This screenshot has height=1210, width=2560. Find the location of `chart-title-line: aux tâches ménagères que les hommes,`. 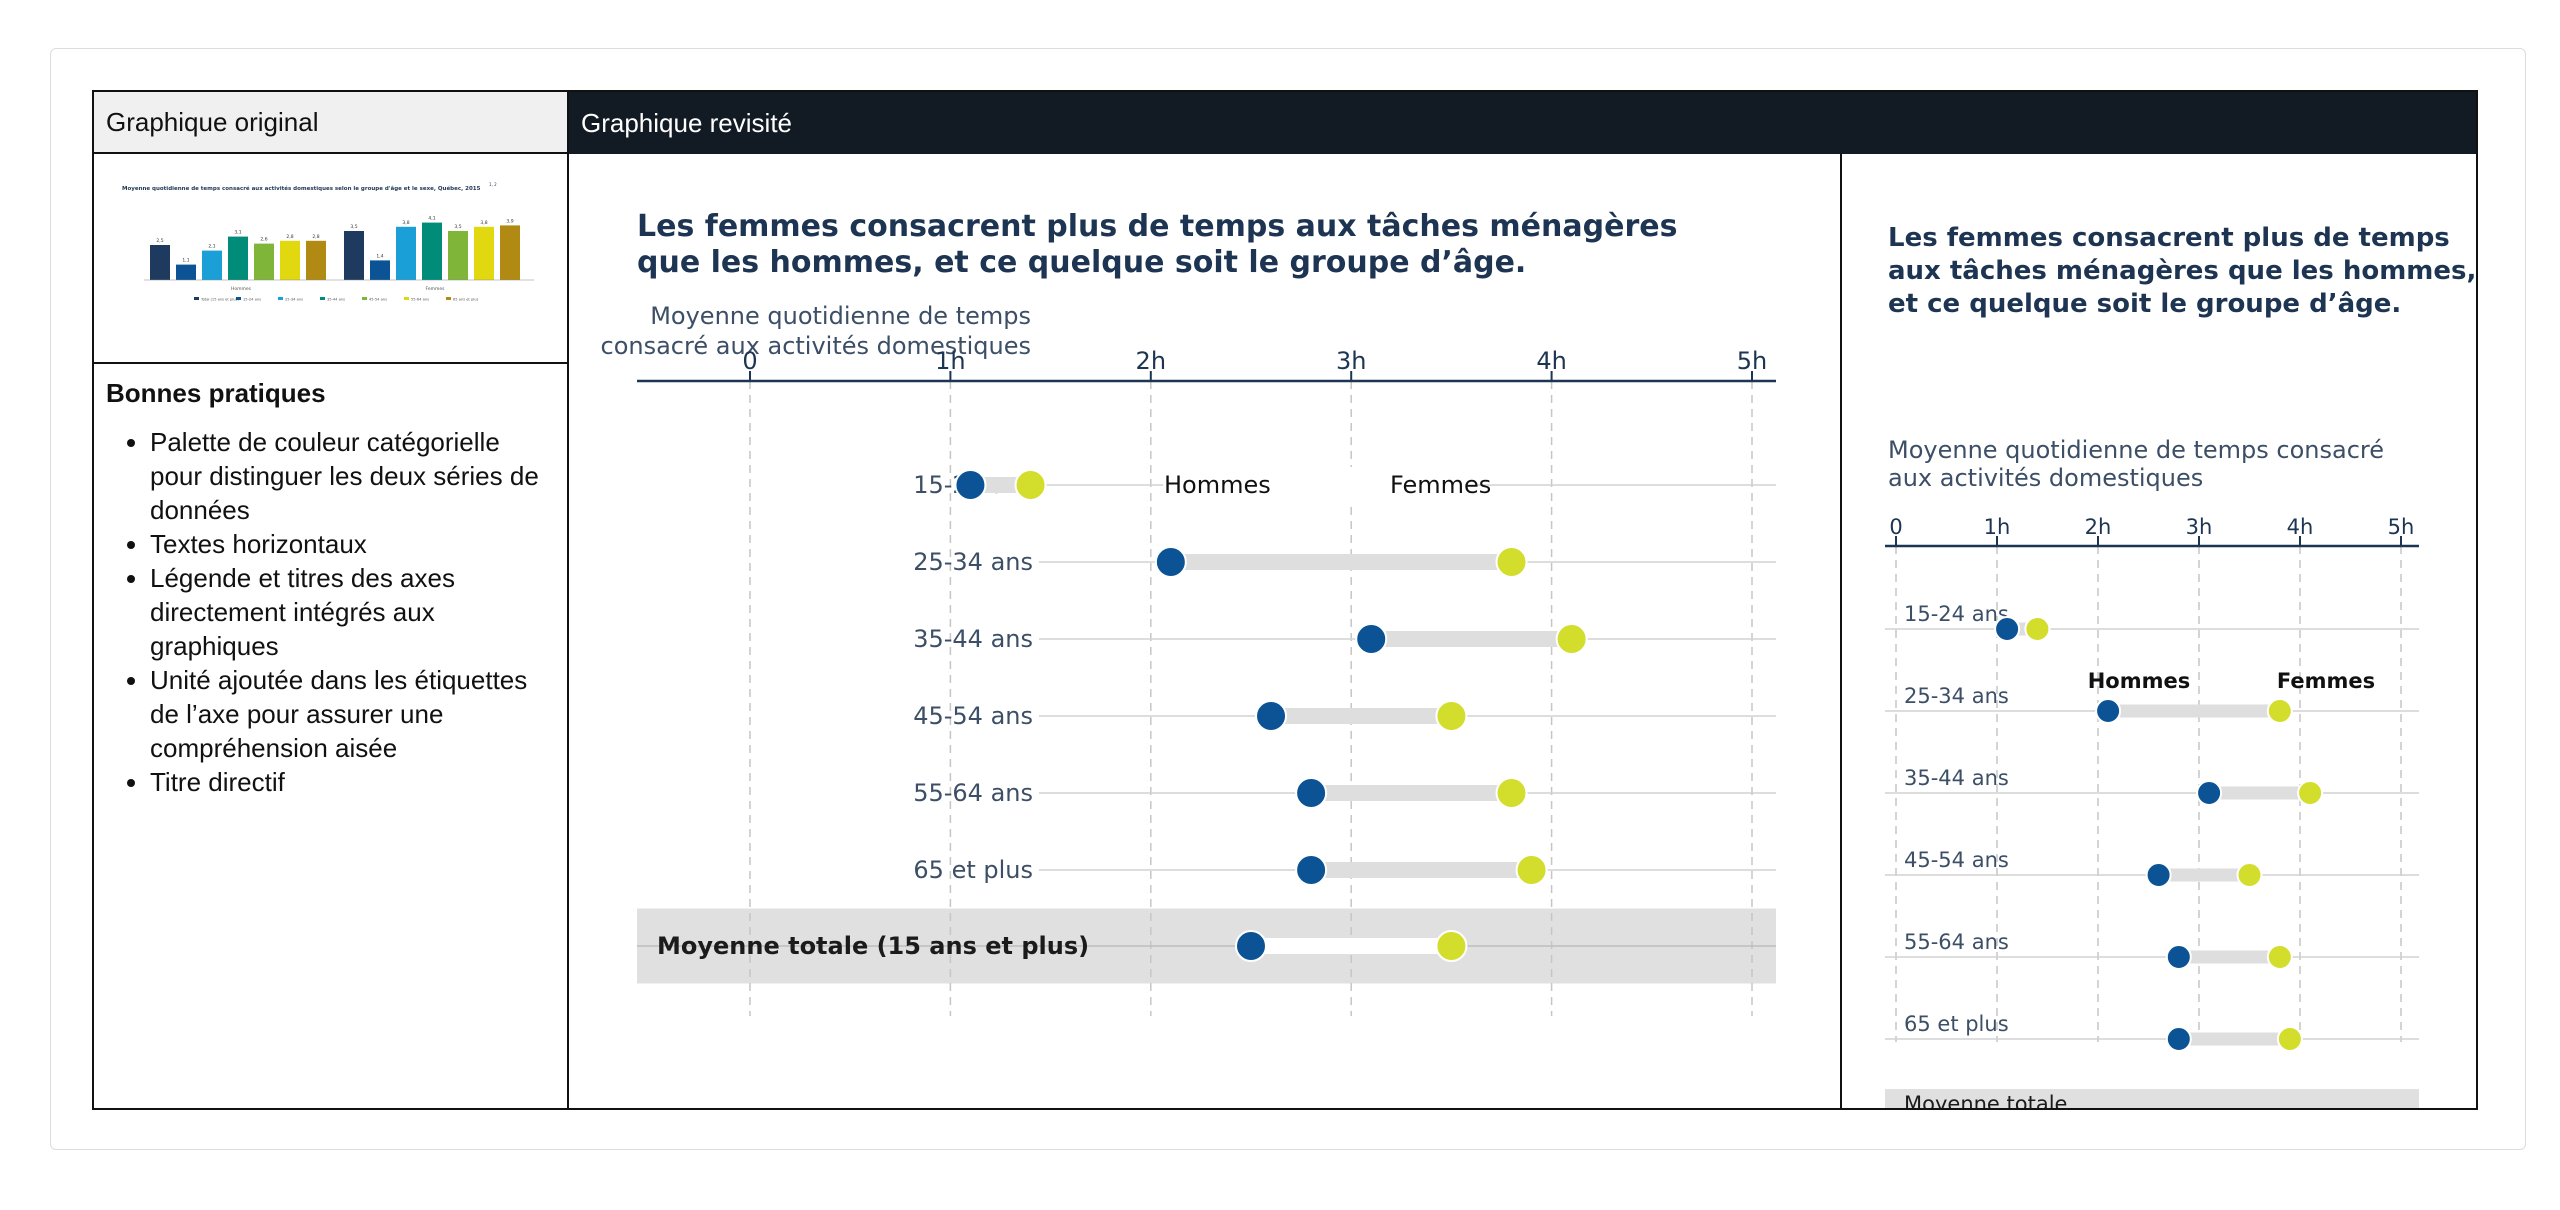

chart-title-line: aux tâches ménagères que les hommes, is located at coordinates (2182, 271).